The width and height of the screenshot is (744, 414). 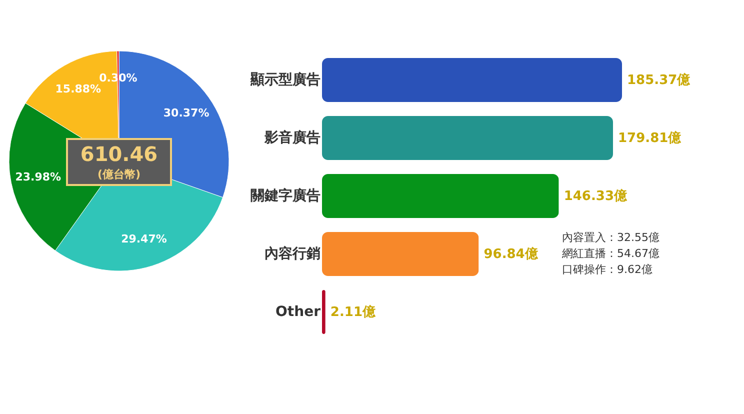 What do you see at coordinates (78, 89) in the screenshot?
I see `data-label: 15.88%` at bounding box center [78, 89].